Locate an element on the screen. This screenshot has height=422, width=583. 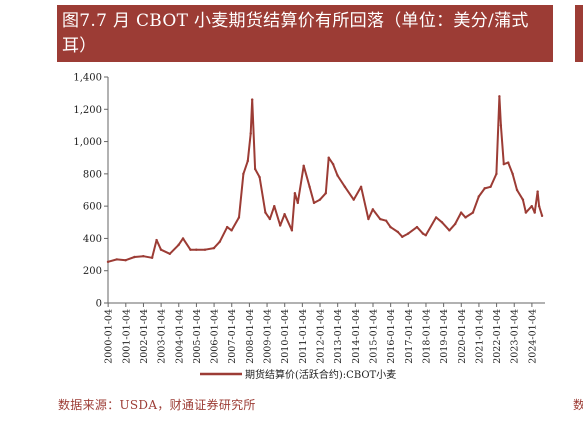
x-tick-label: 2017-01-04 is located at coordinates (409, 336).